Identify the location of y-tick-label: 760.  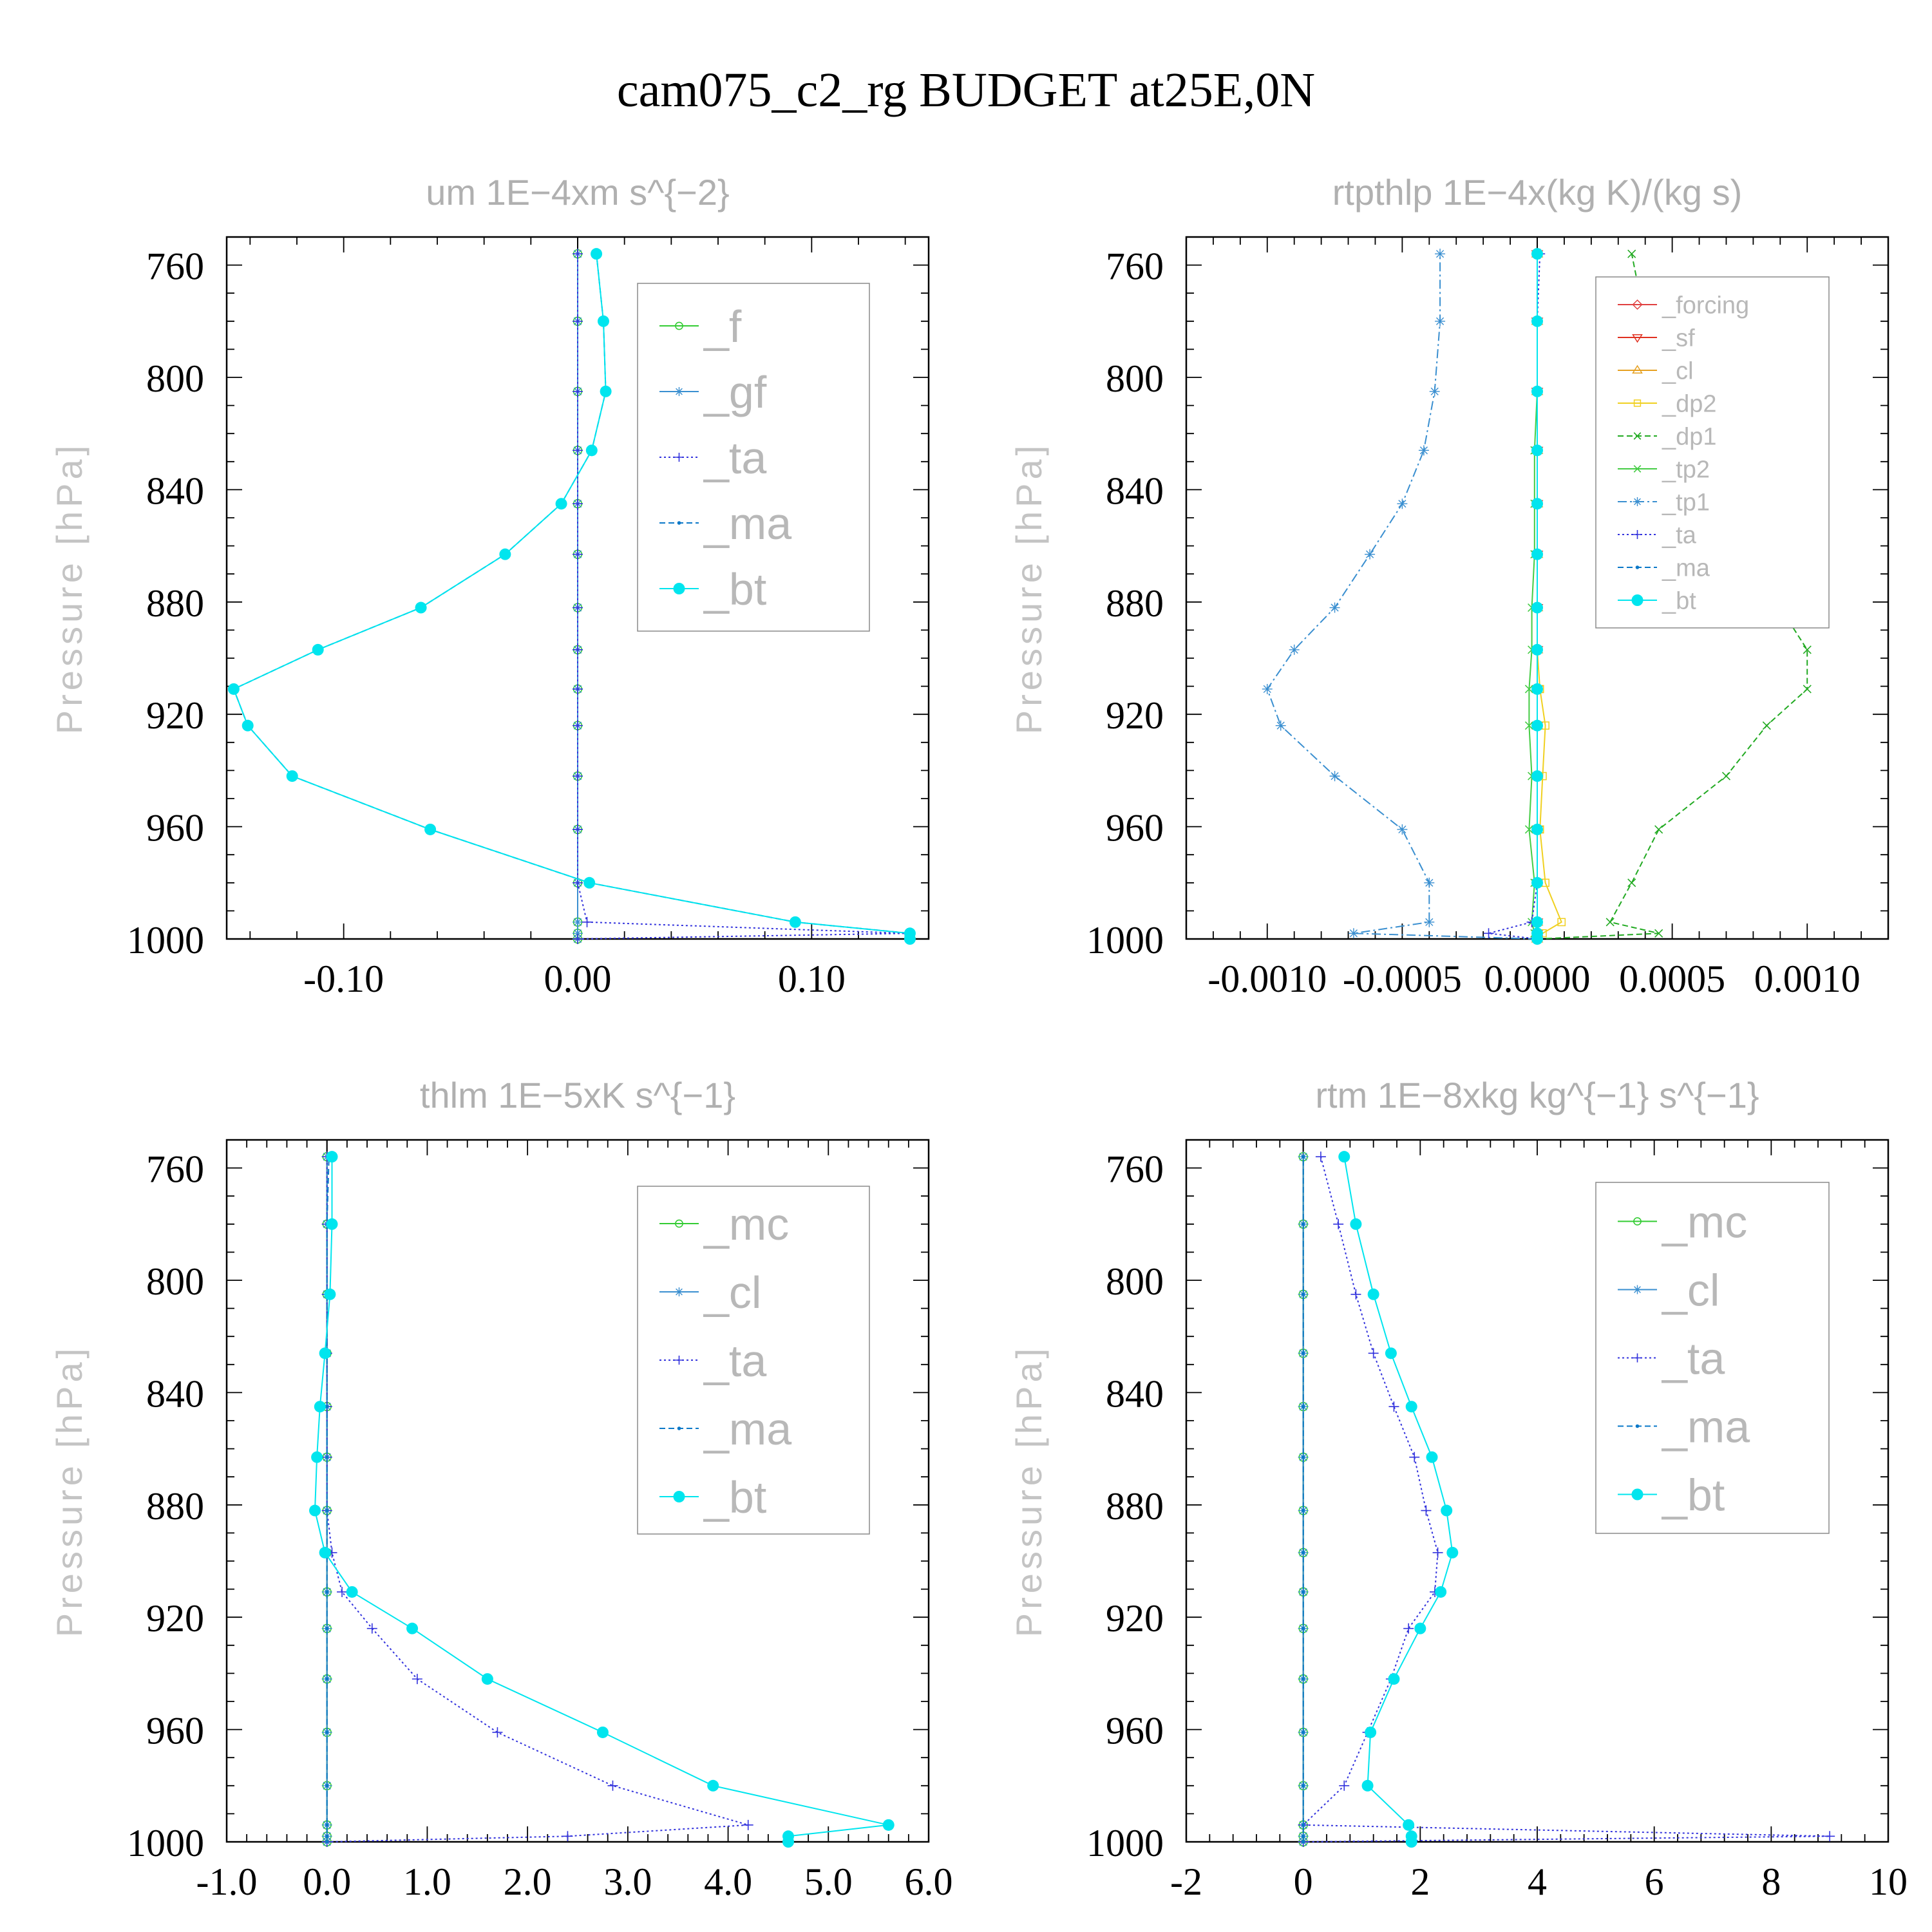
(1135, 1169).